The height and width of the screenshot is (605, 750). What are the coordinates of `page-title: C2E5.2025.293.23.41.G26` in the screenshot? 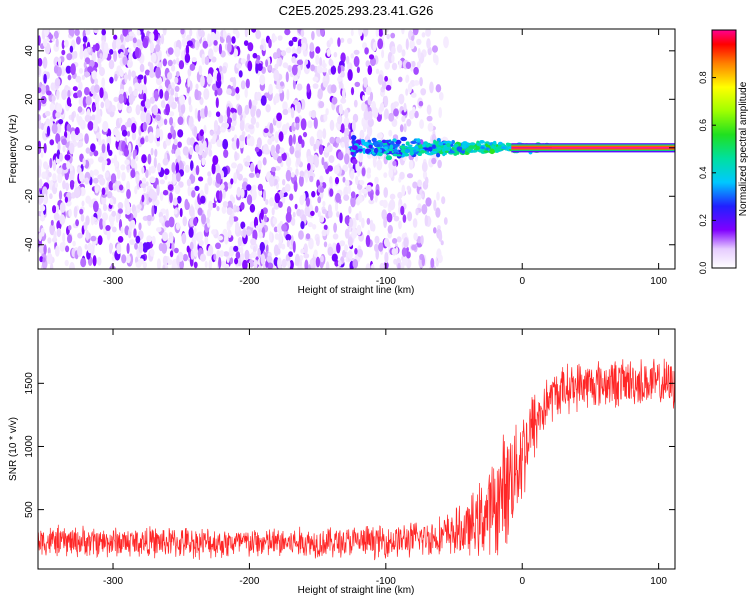 It's located at (356, 10).